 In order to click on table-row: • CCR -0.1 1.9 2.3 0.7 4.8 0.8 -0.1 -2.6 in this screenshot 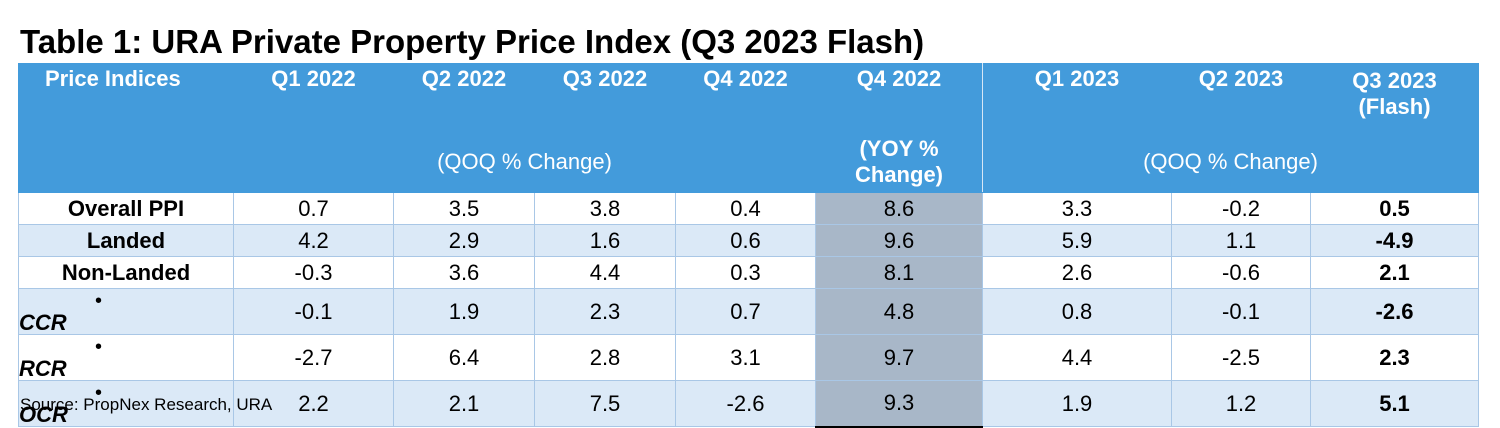, I will do `click(748, 311)`.